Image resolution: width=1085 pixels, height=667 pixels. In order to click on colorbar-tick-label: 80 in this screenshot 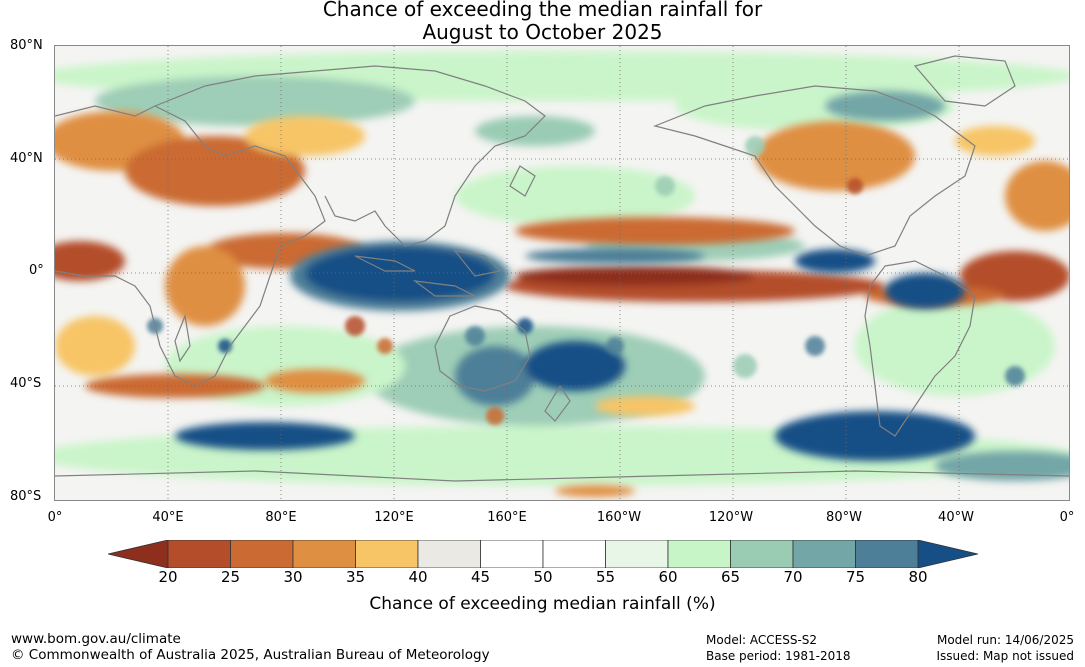, I will do `click(918, 577)`.